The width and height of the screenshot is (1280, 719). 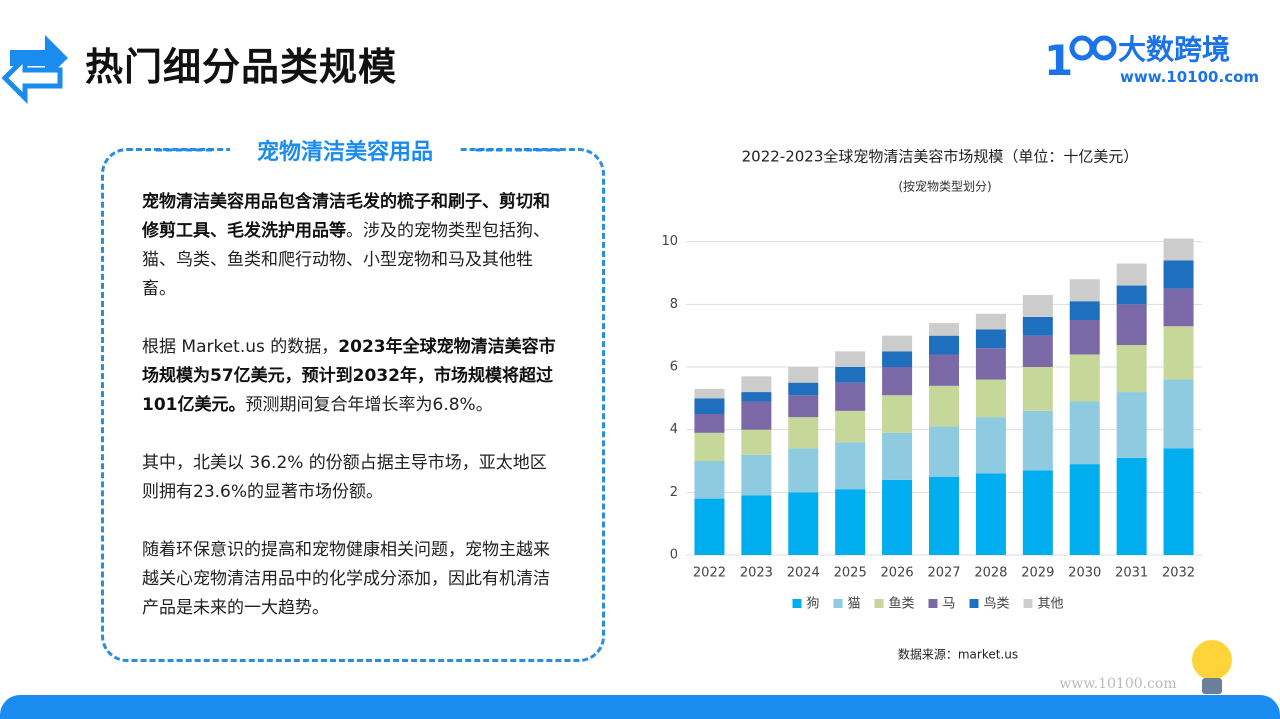 What do you see at coordinates (369, 405) in the screenshot?
I see `text-run: 预测期间复合年增长率为6.8%。` at bounding box center [369, 405].